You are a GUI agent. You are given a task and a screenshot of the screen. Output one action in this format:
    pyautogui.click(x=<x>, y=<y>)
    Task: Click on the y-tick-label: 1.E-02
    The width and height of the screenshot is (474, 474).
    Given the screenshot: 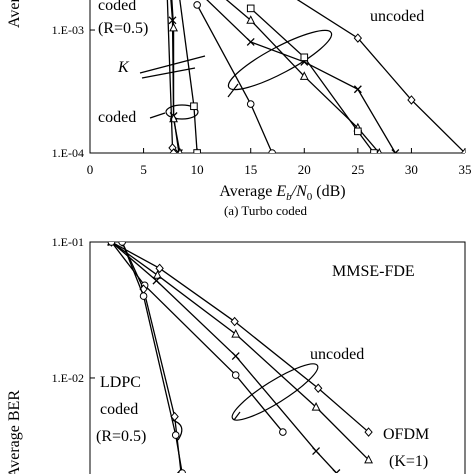 What is the action you would take?
    pyautogui.click(x=68, y=378)
    